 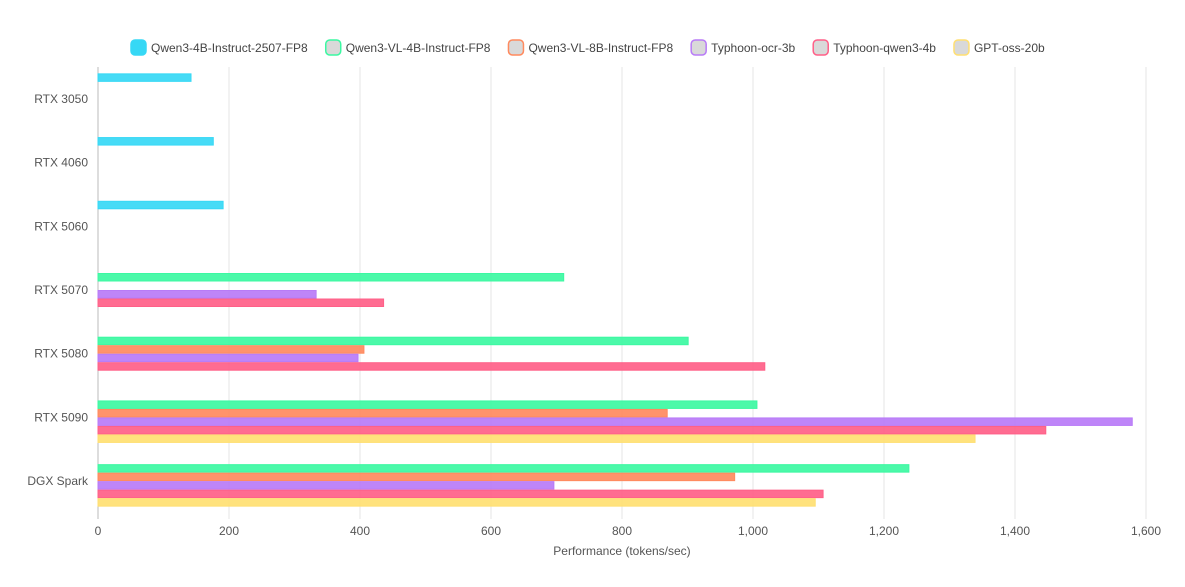 I want to click on legend-item: GPT-oss-20b, so click(x=999, y=47).